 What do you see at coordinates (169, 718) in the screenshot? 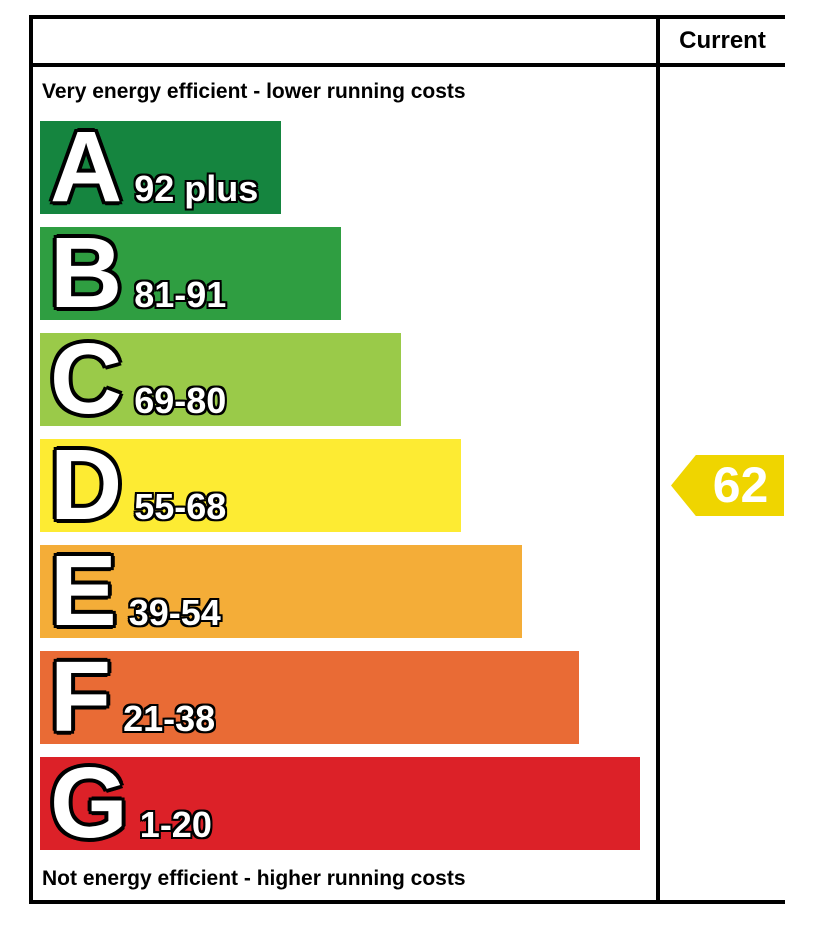
I see `band-range: 21-38` at bounding box center [169, 718].